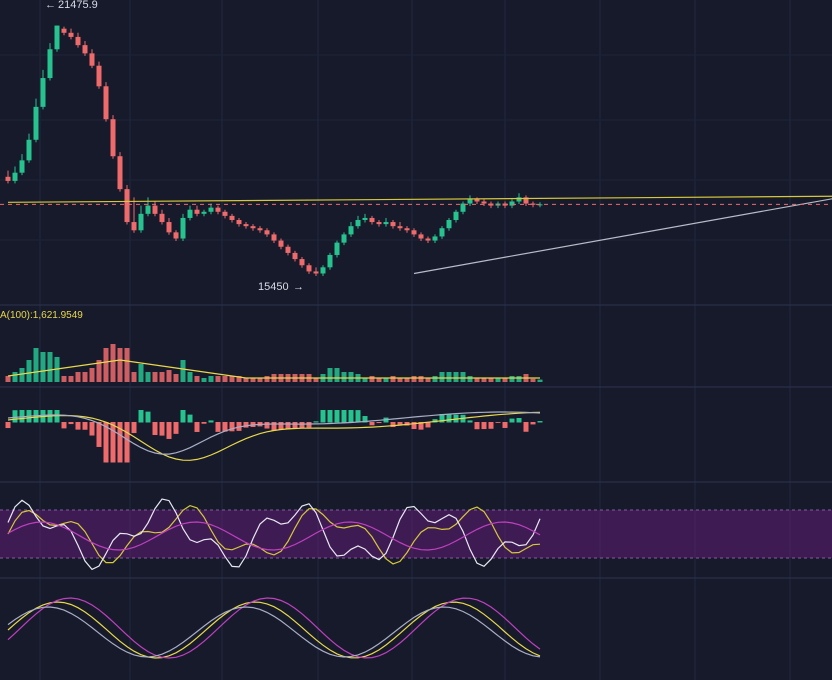 This screenshot has width=832, height=680. Describe the element at coordinates (622, 236) in the screenshot. I see `trendline-support` at that location.